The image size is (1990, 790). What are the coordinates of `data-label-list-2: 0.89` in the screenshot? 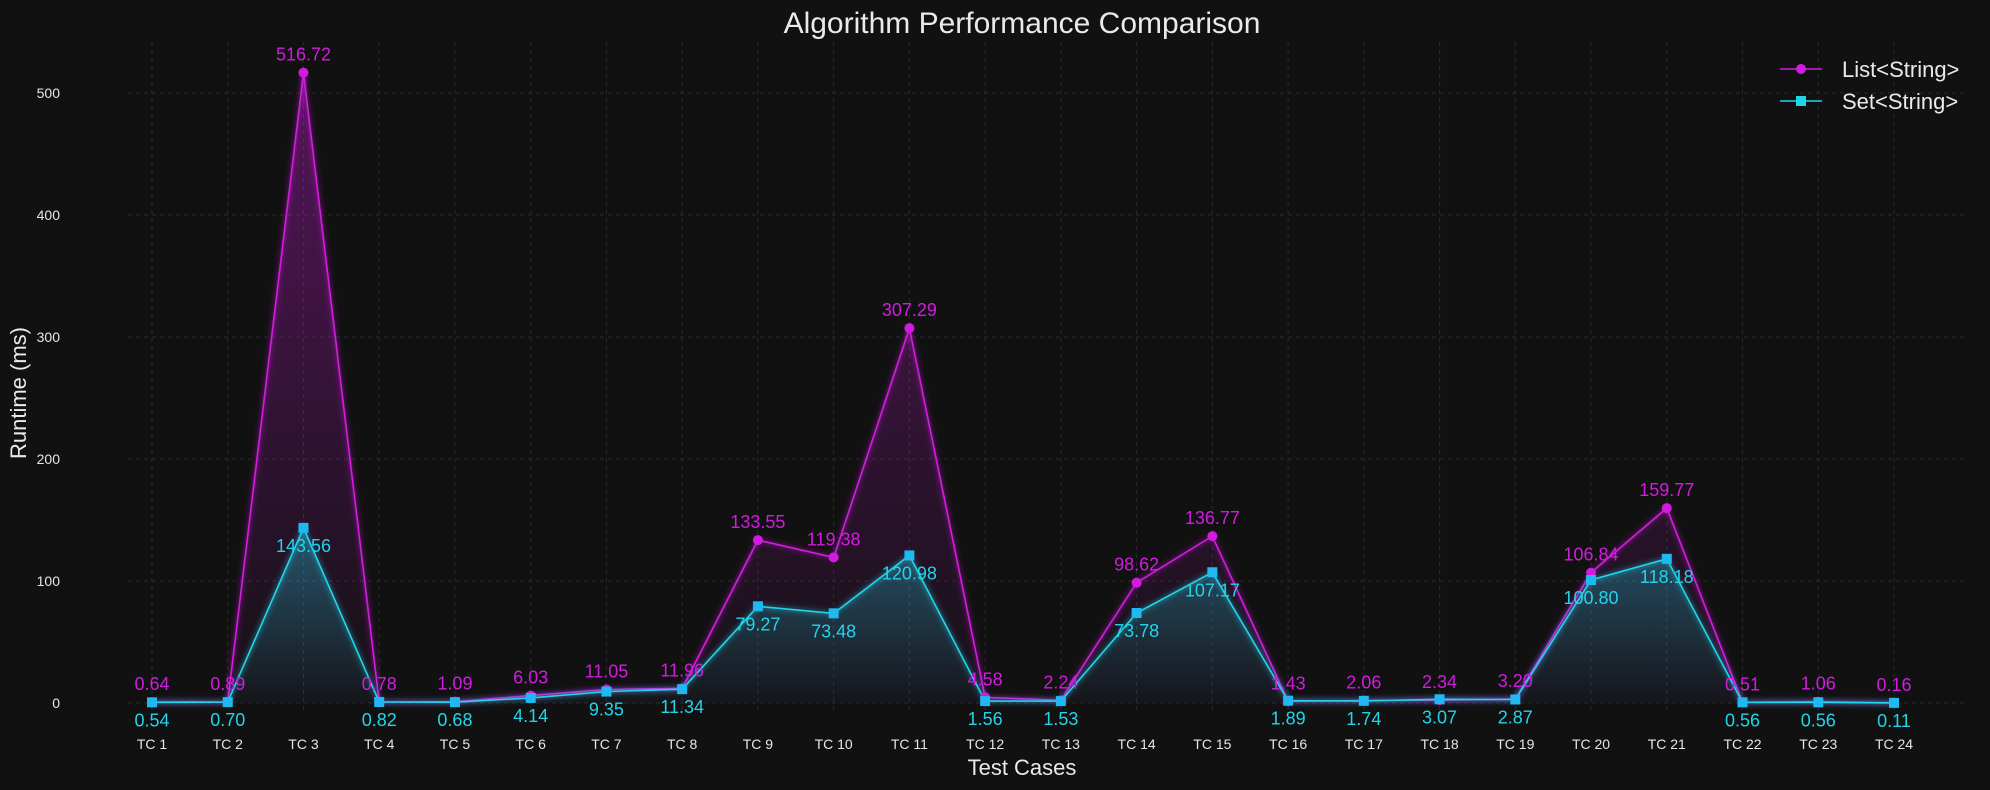 It's located at (227, 684).